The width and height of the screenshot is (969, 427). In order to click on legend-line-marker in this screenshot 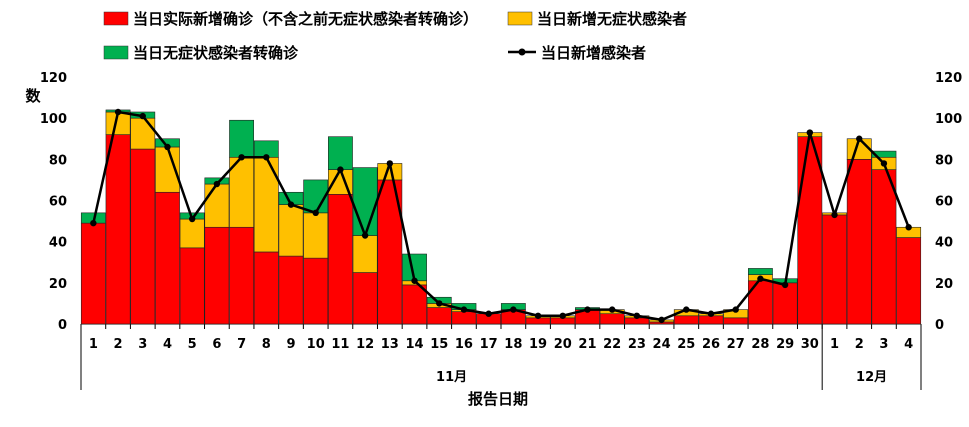, I will do `click(522, 52)`.